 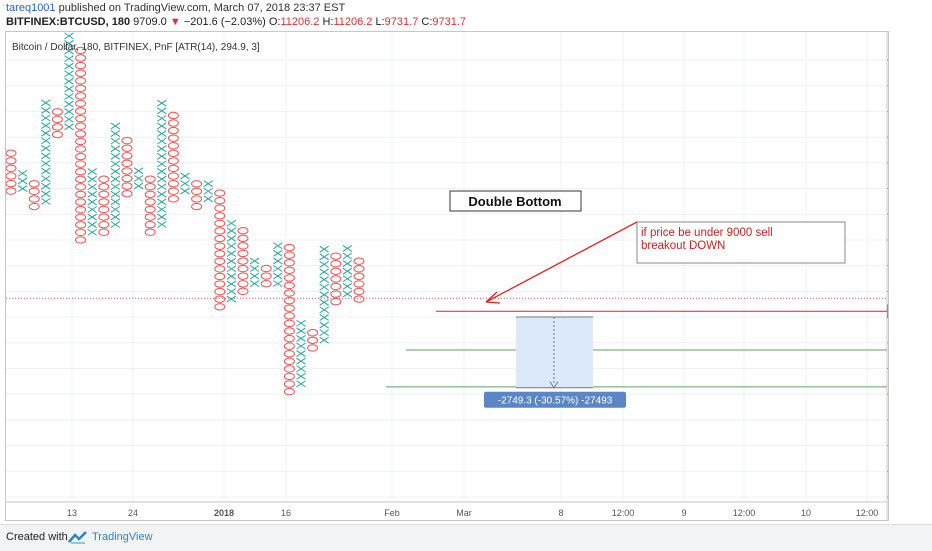 What do you see at coordinates (274, 22) in the screenshot?
I see `open-label: O:` at bounding box center [274, 22].